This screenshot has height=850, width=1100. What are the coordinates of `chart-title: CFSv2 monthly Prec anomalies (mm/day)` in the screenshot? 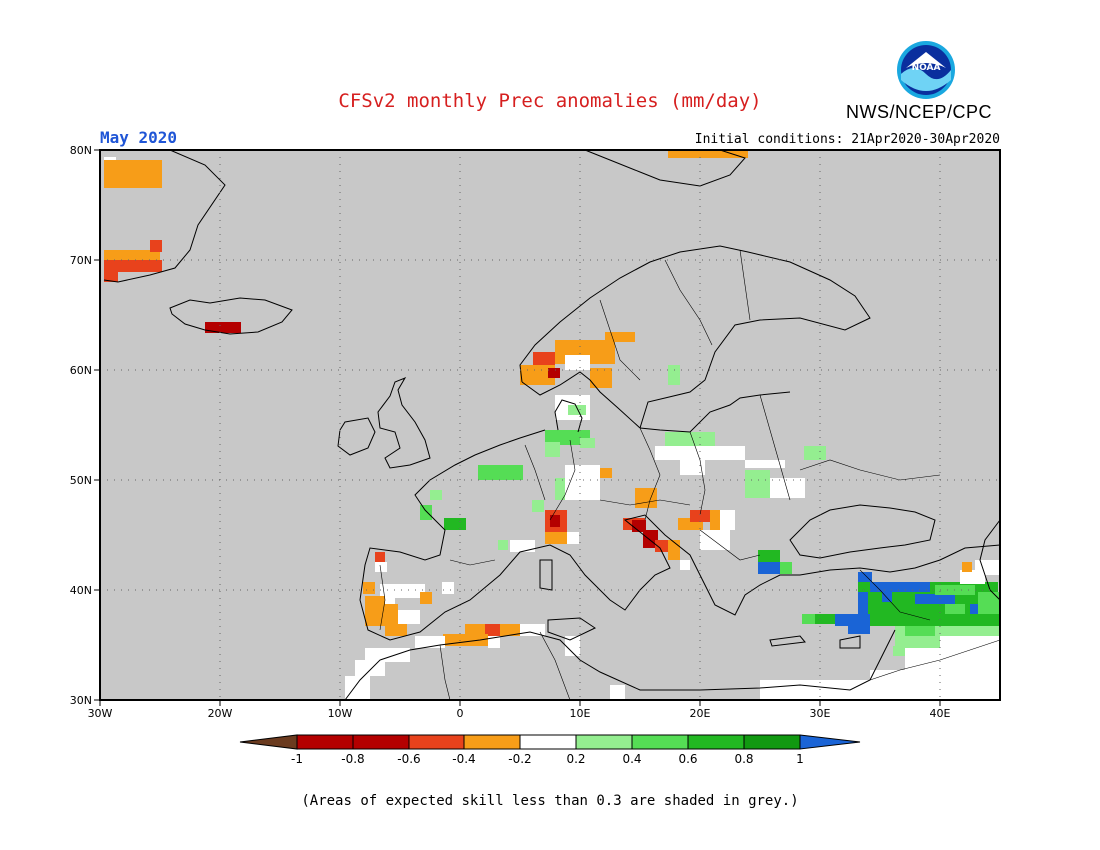 It's located at (550, 101).